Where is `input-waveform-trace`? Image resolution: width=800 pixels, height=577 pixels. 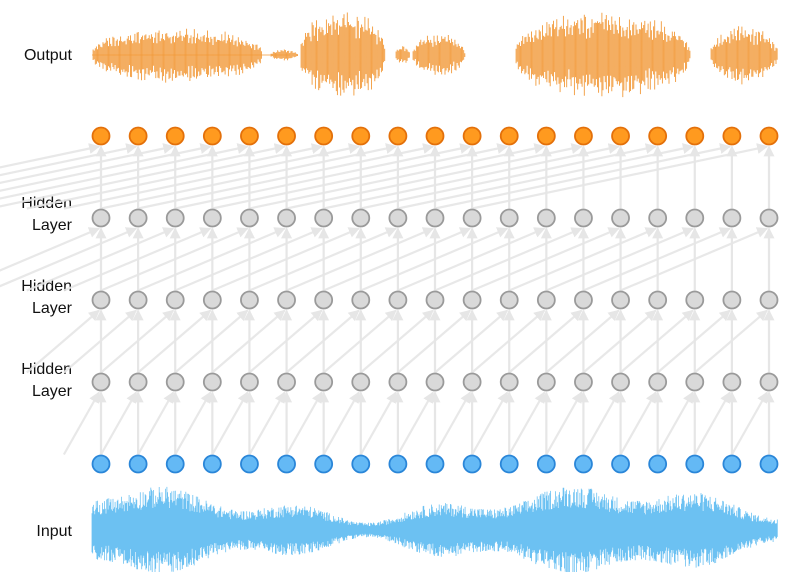
input-waveform-trace is located at coordinates (434, 529).